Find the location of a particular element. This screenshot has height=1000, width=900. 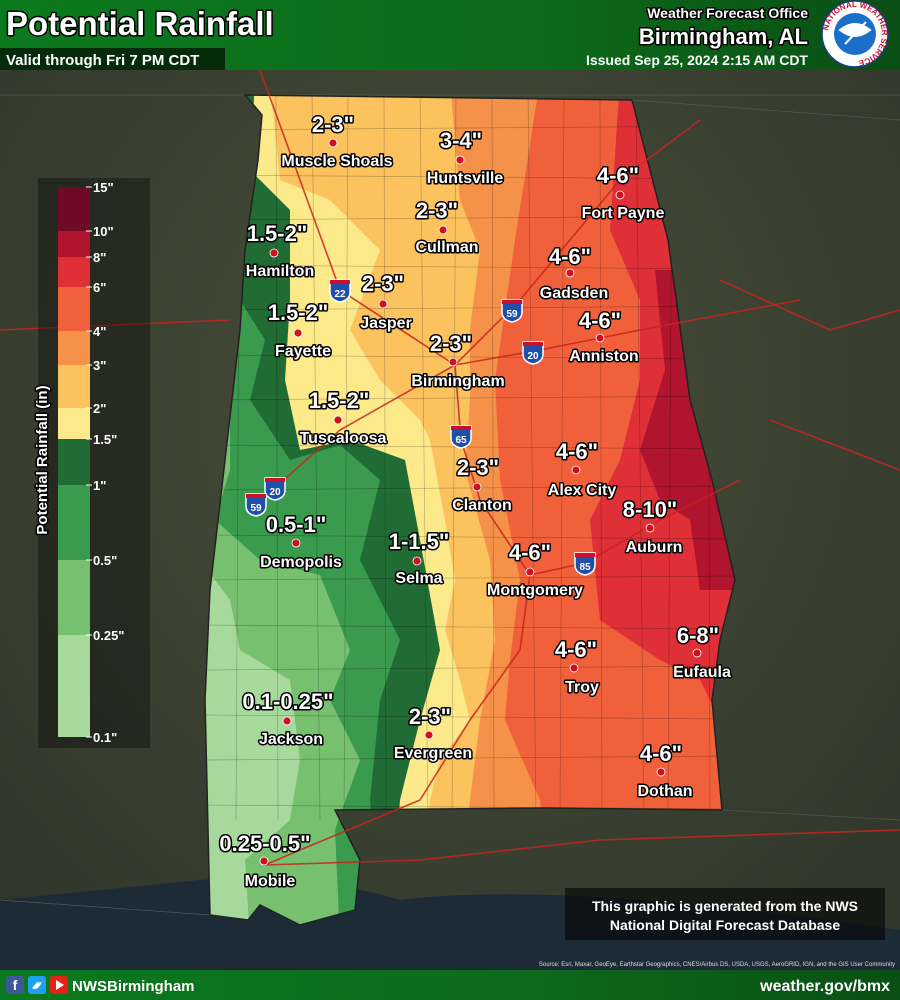

city-name: Birmingham is located at coordinates (457, 381).